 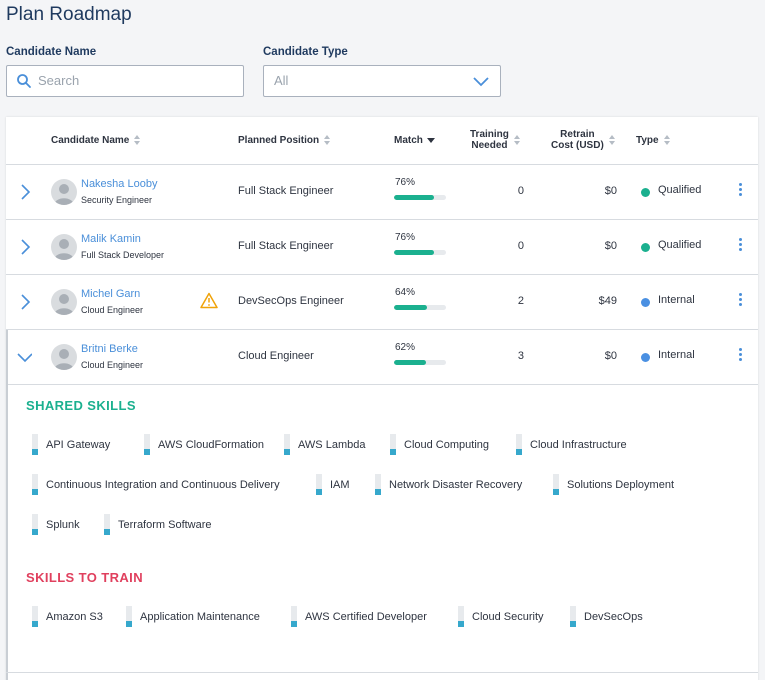 I want to click on skill-label: Cloud Security, so click(x=508, y=616).